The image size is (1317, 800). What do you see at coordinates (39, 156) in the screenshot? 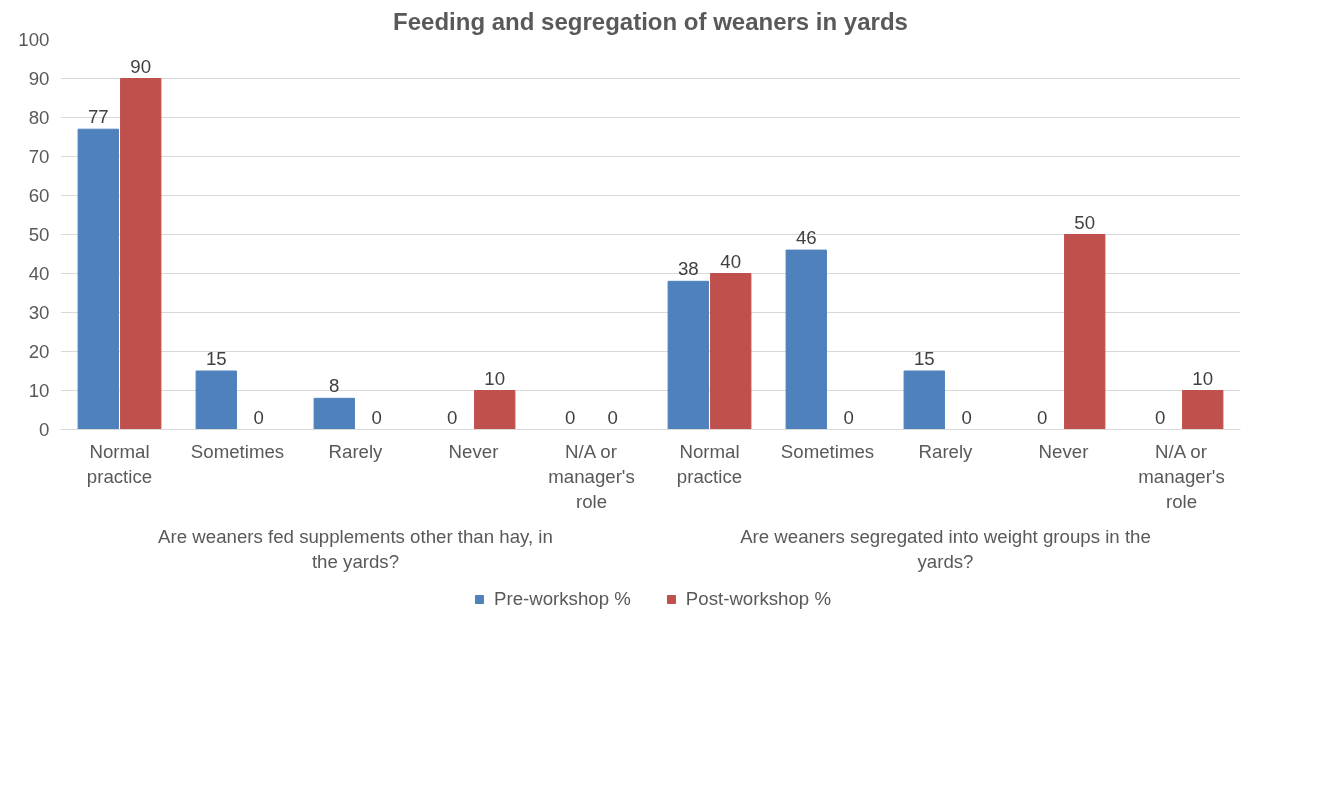
I see `y-tick-label: 70` at bounding box center [39, 156].